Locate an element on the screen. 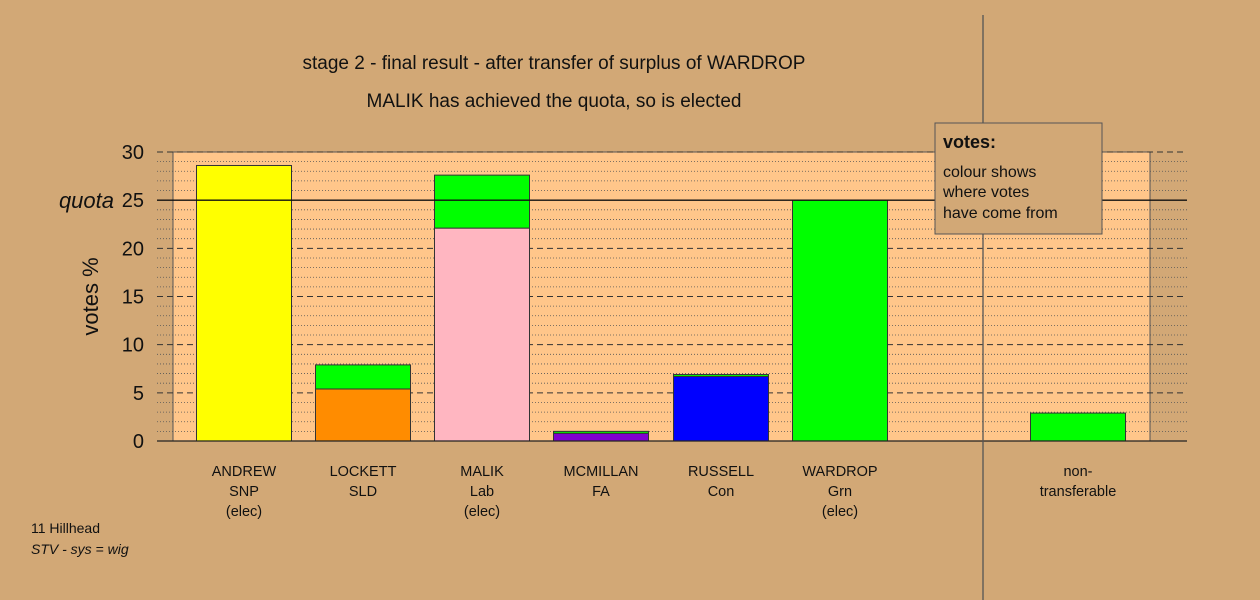 The height and width of the screenshot is (600, 1260). y-tick-label: 10 is located at coordinates (133, 346).